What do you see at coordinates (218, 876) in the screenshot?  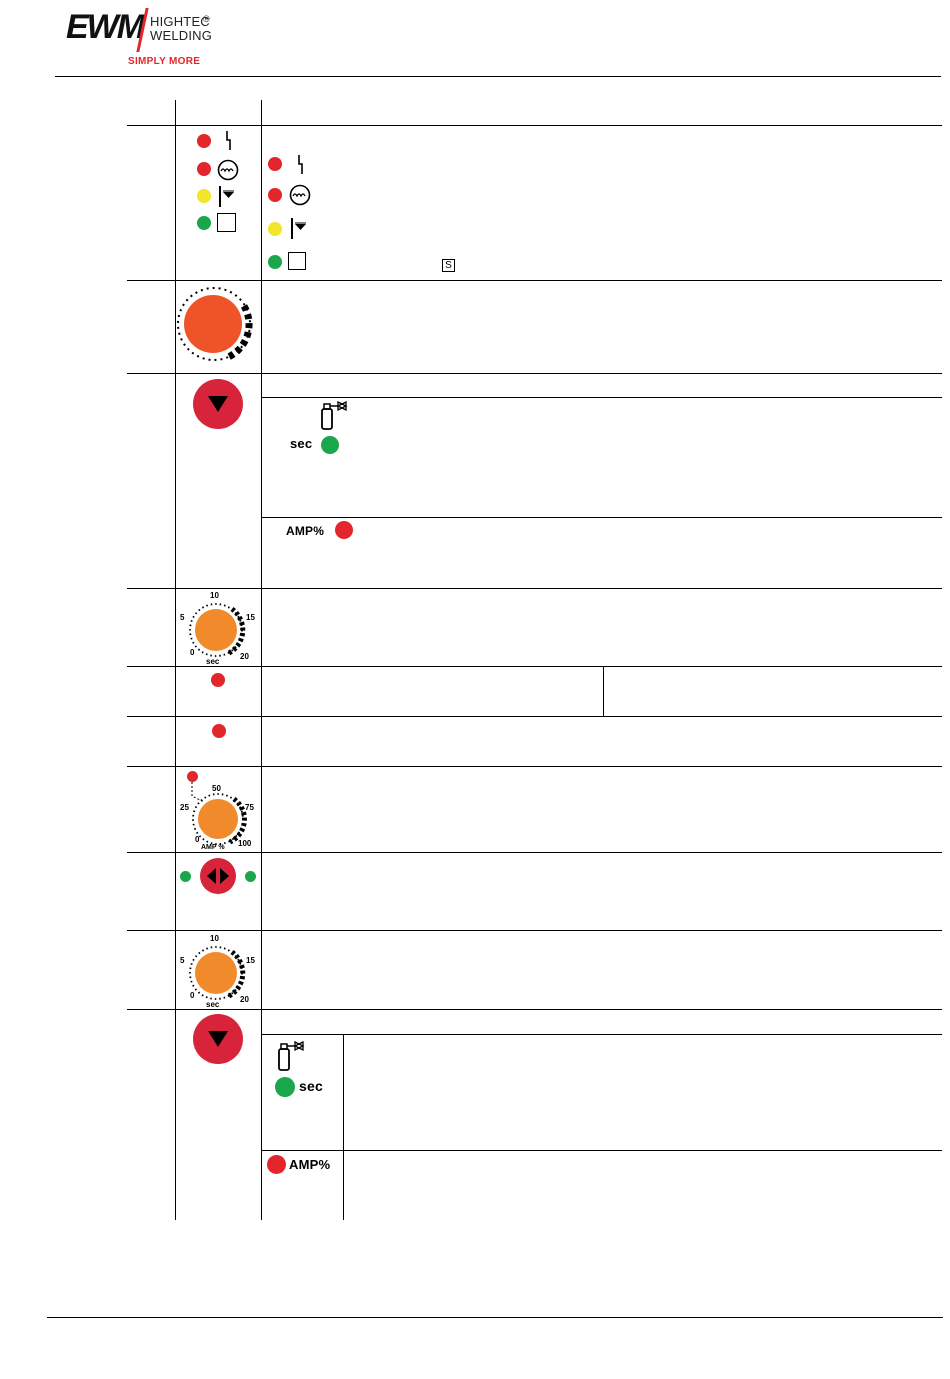 I see `select-button-left-right` at bounding box center [218, 876].